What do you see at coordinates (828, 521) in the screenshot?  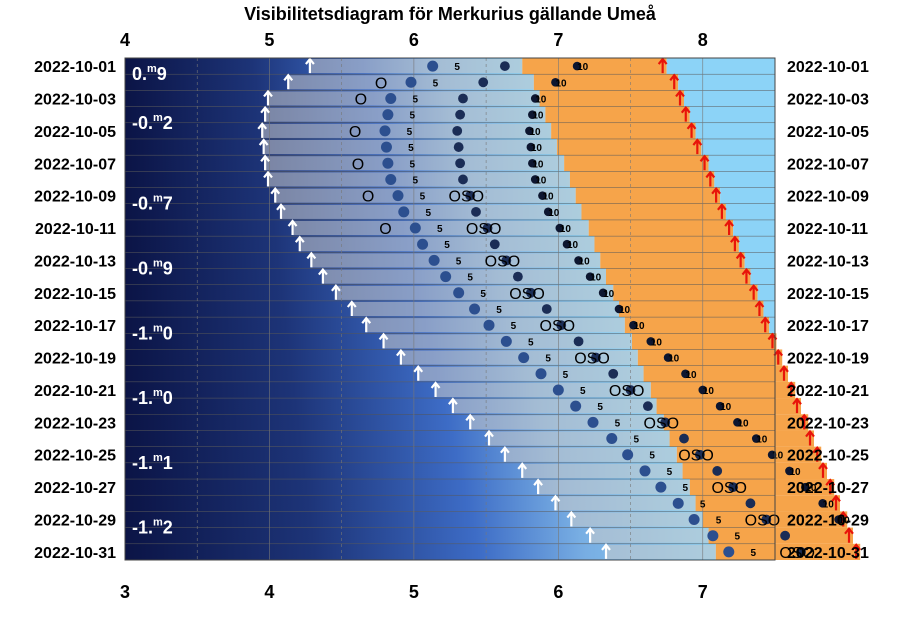 I see `date-label-right: 2022-10-29` at bounding box center [828, 521].